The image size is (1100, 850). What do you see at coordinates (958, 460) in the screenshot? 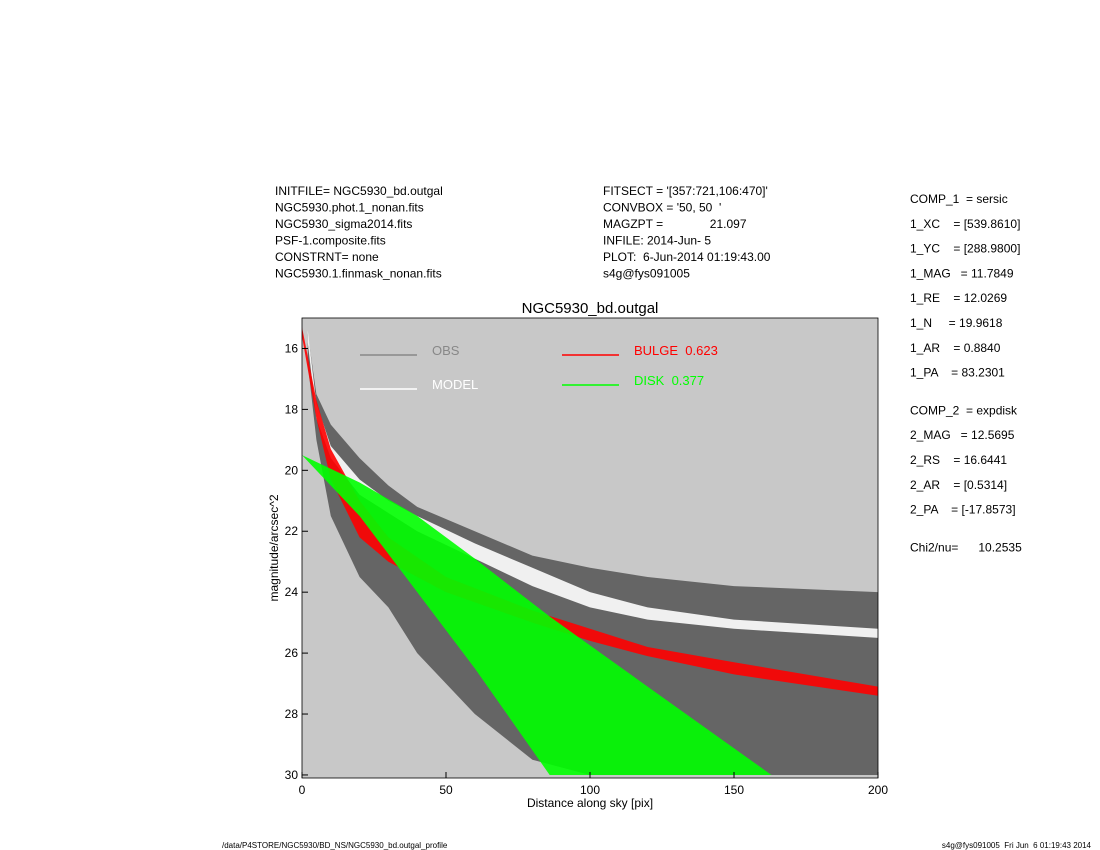
I see `fit-parameter: 2_RS = 16.6441` at bounding box center [958, 460].